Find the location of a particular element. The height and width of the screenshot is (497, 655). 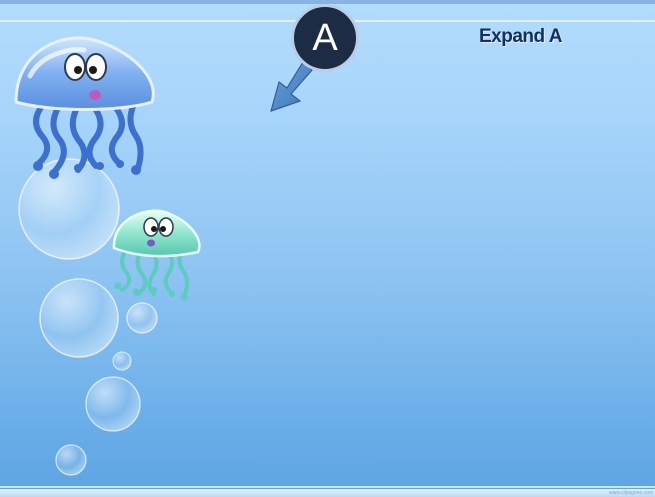

bubbles is located at coordinates (88, 317).